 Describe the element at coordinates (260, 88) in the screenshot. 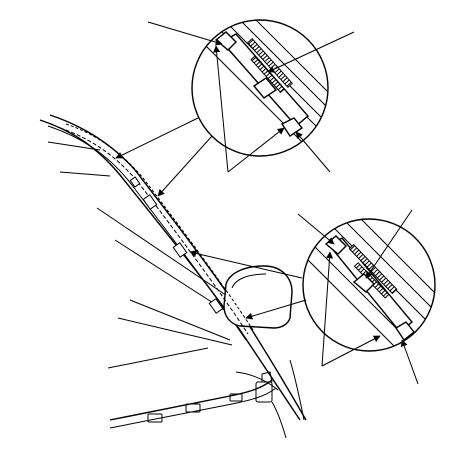

I see `detail-circle-upper` at that location.